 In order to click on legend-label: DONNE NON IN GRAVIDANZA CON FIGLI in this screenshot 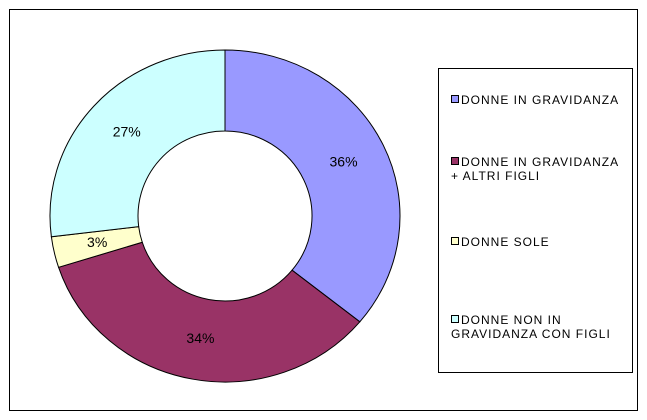, I will do `click(531, 327)`.